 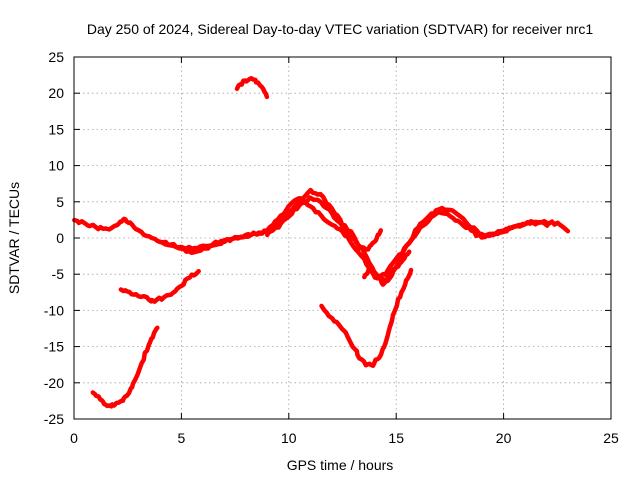 What do you see at coordinates (56, 129) in the screenshot?
I see `y-tick-label: 15` at bounding box center [56, 129].